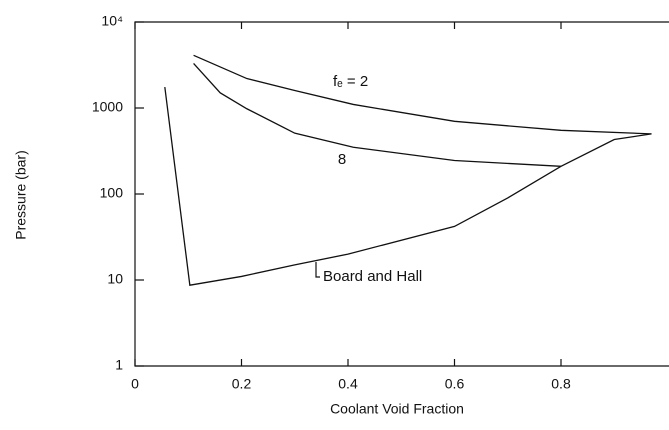  Describe the element at coordinates (342, 159) in the screenshot. I see `series-annotation: 8` at that location.